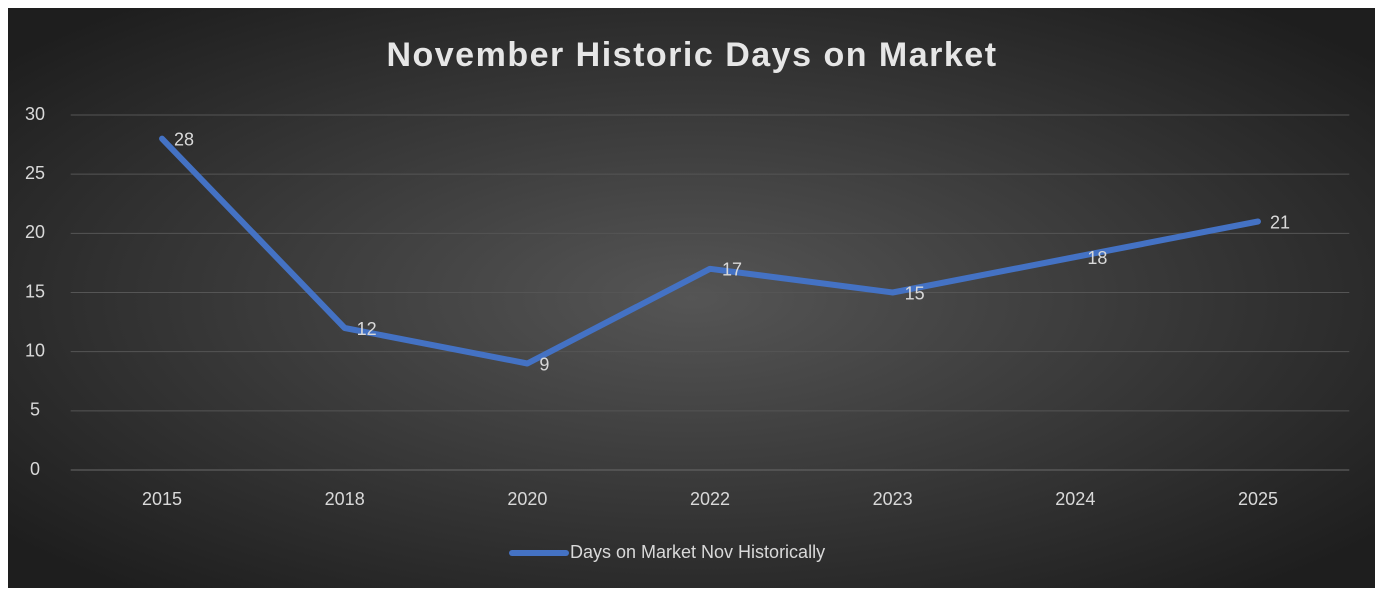 The image size is (1383, 590). Describe the element at coordinates (367, 329) in the screenshot. I see `data-label: 12` at that location.